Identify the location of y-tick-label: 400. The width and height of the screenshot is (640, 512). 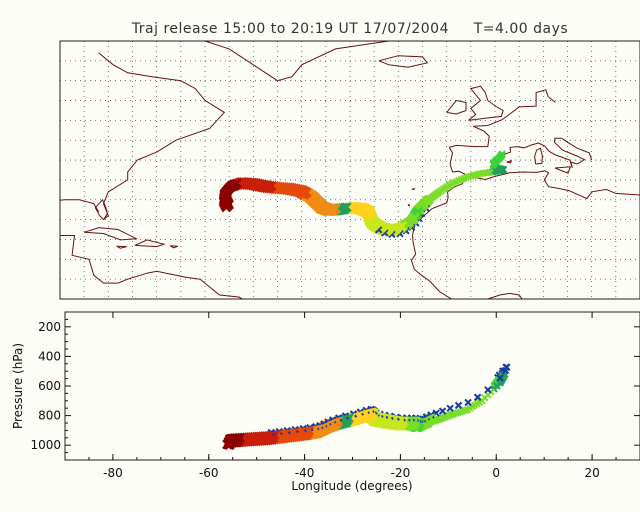
(49, 356).